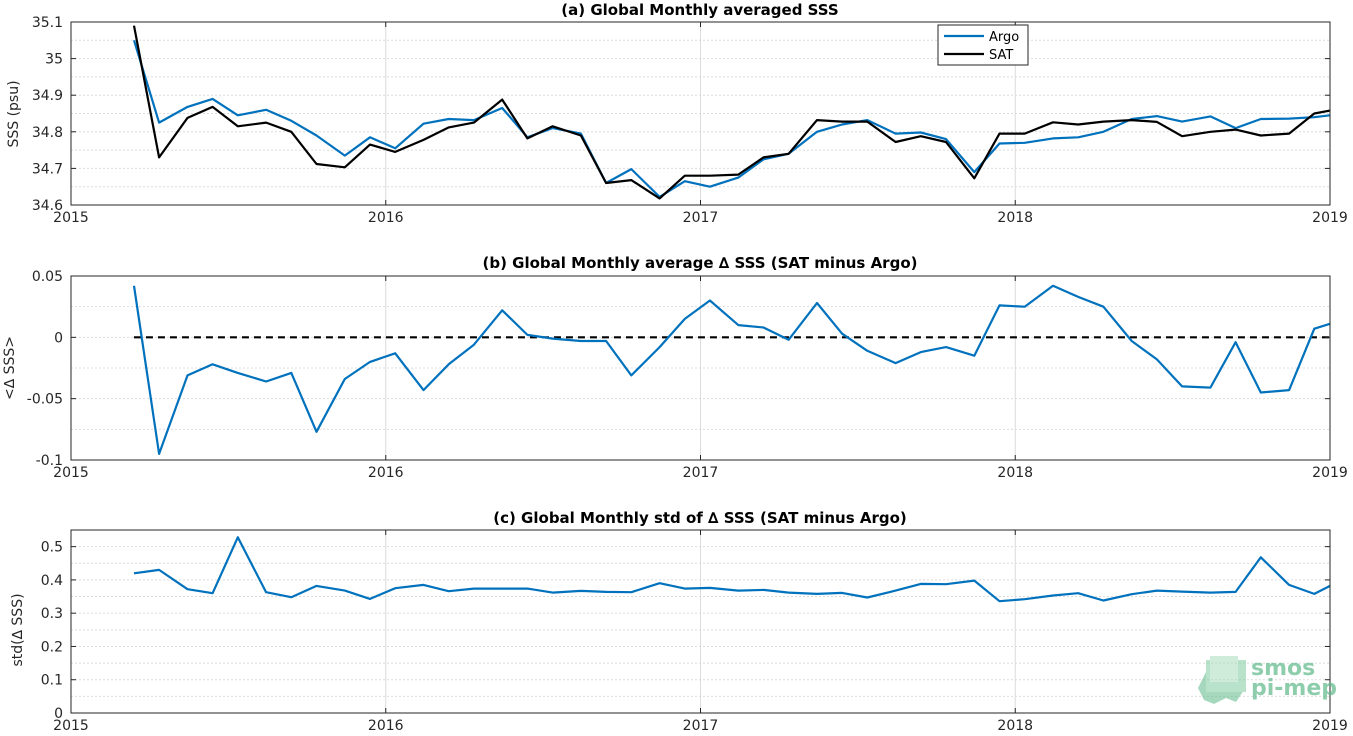  What do you see at coordinates (1004, 37) in the screenshot?
I see `legend-label: Argo` at bounding box center [1004, 37].